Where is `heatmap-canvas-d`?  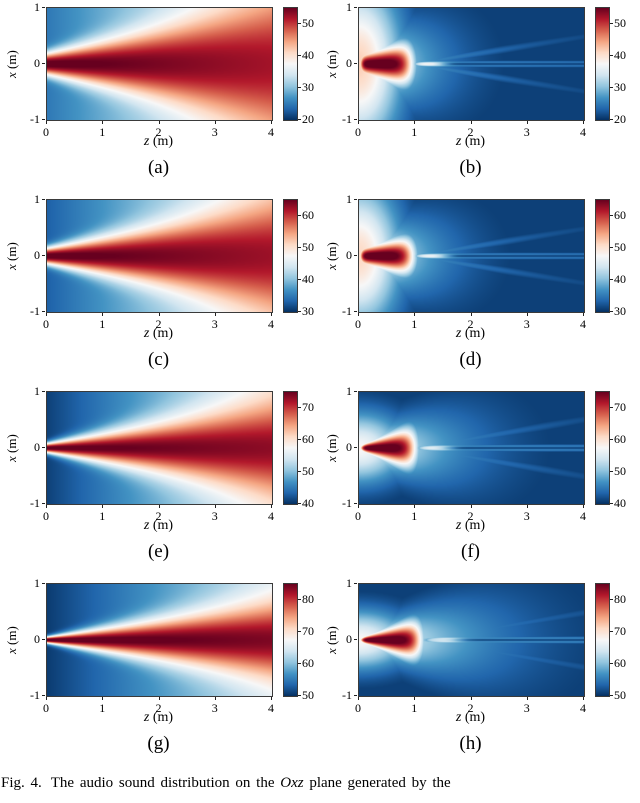
heatmap-canvas-d is located at coordinates (471, 256).